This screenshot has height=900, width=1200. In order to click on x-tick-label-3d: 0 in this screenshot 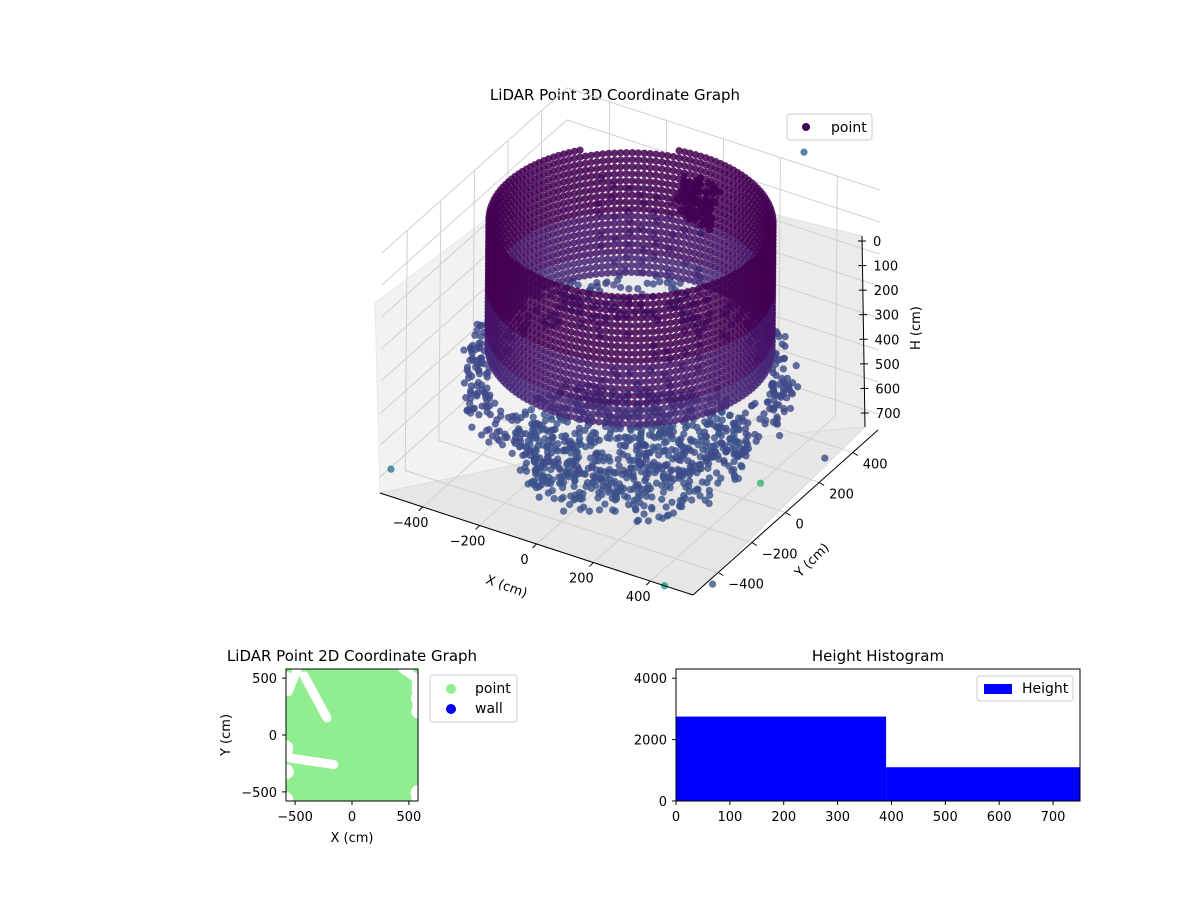, I will do `click(524, 560)`.